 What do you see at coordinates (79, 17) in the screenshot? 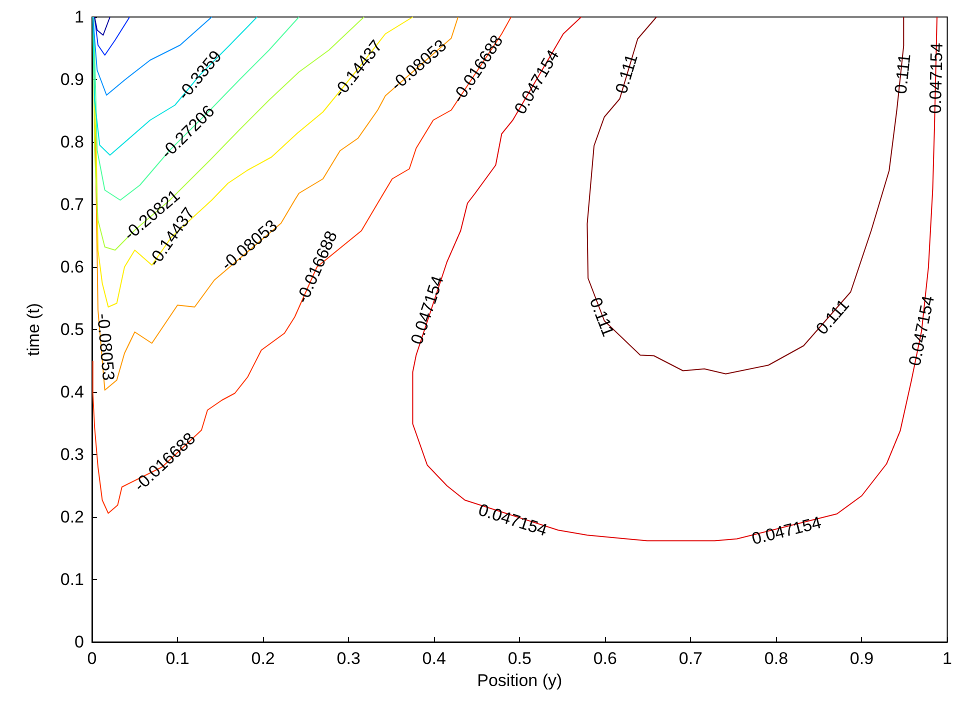
I see `y-tick-label: 1` at bounding box center [79, 17].